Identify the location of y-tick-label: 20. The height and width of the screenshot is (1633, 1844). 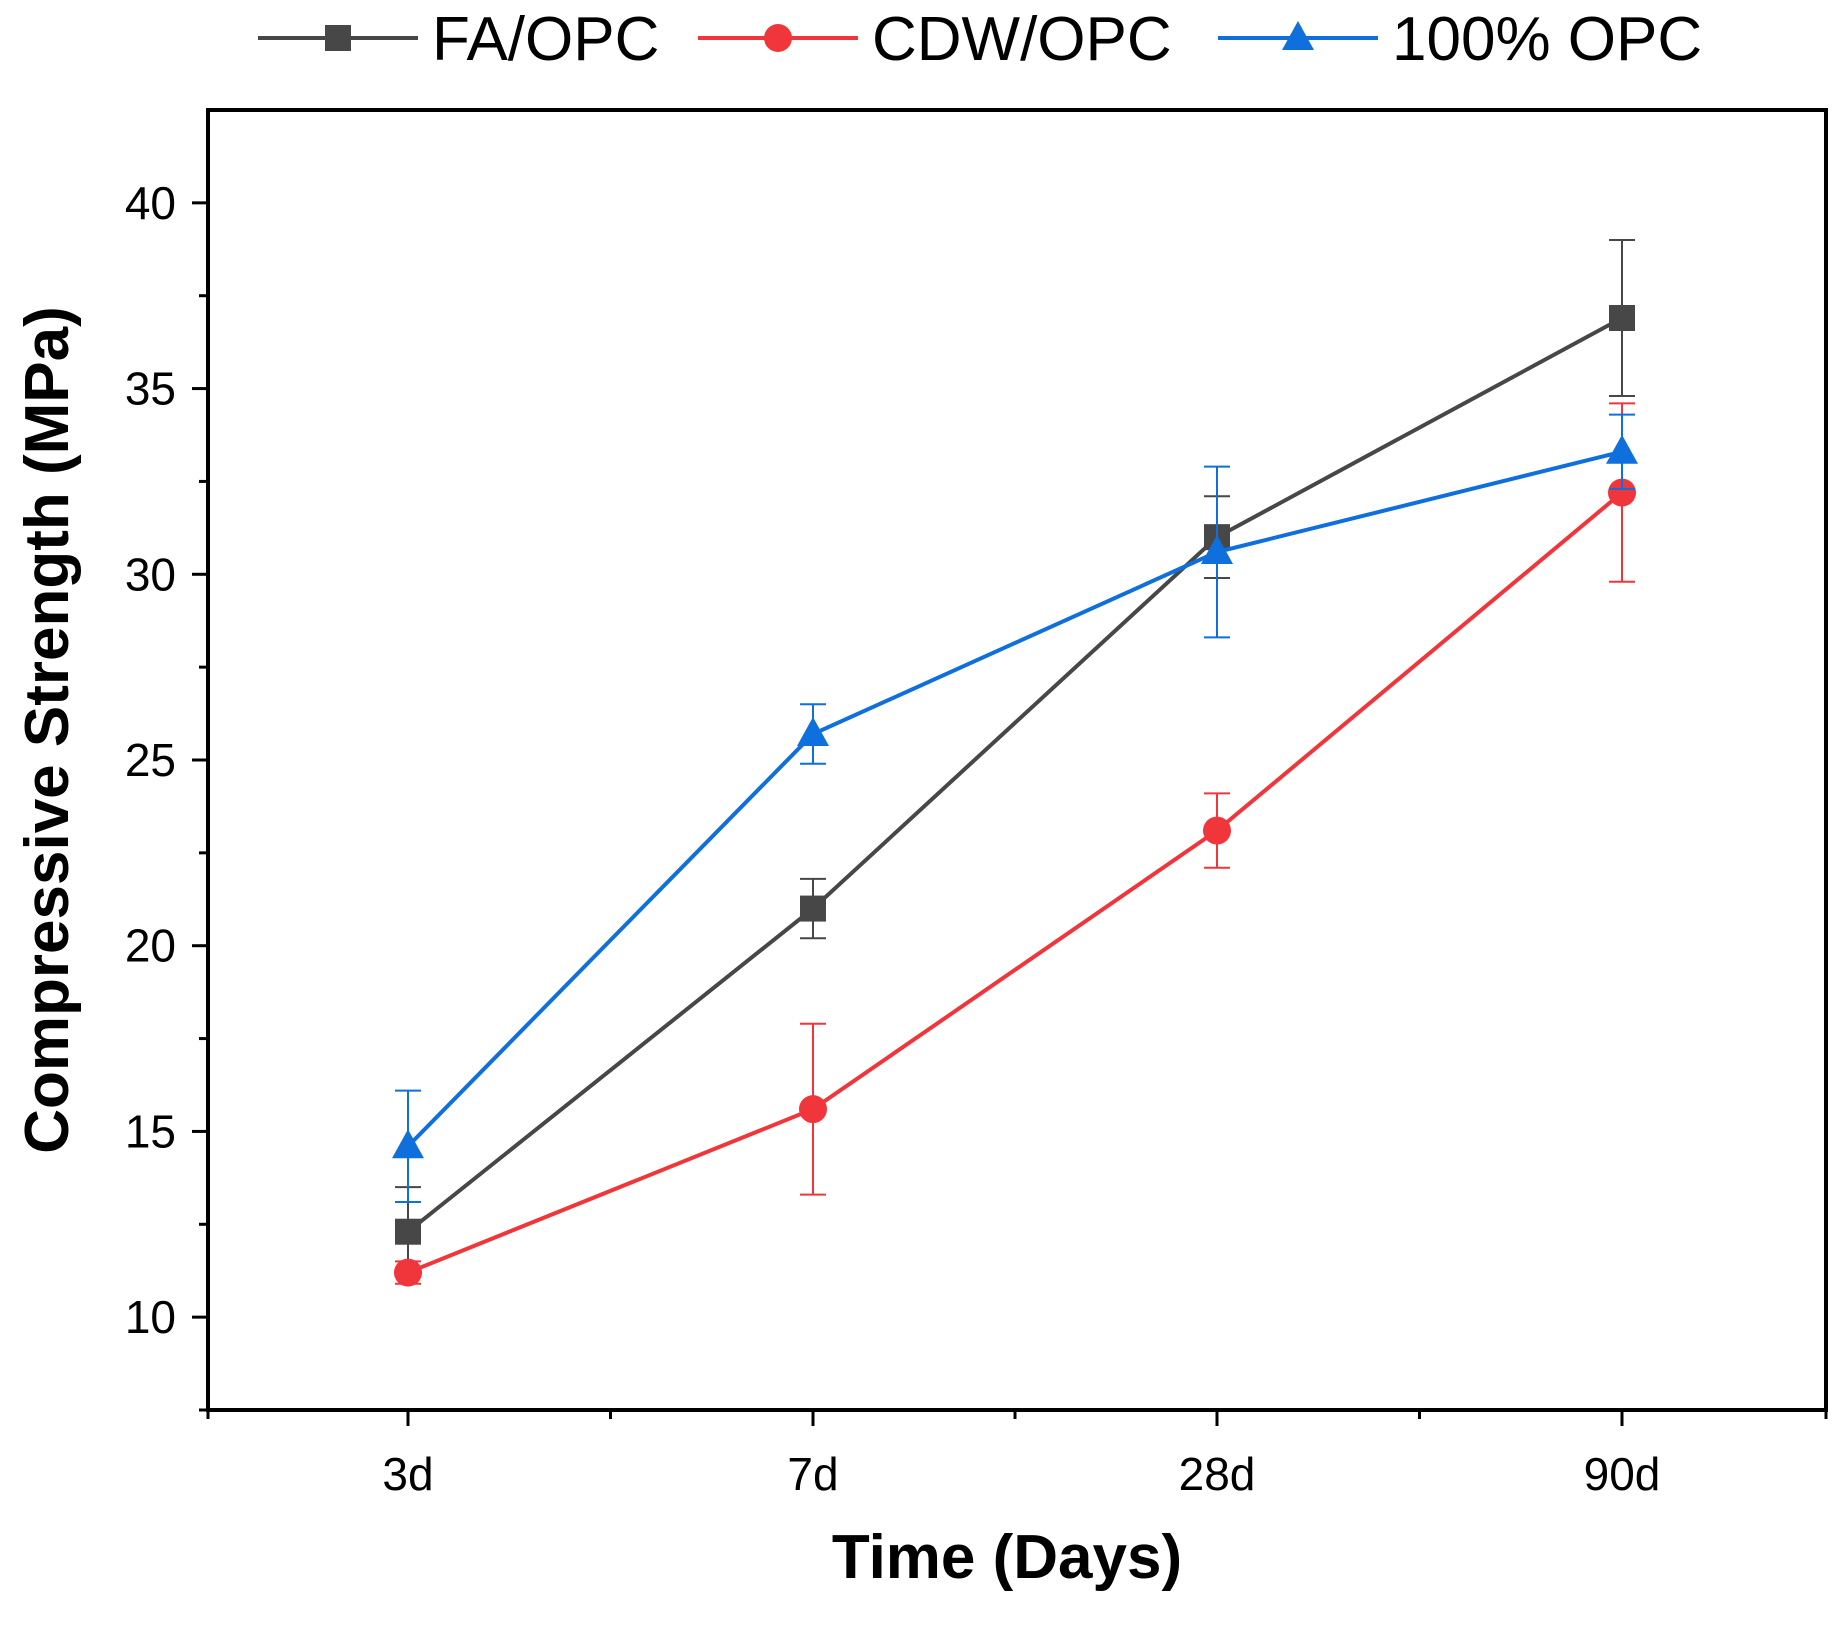
(150, 946).